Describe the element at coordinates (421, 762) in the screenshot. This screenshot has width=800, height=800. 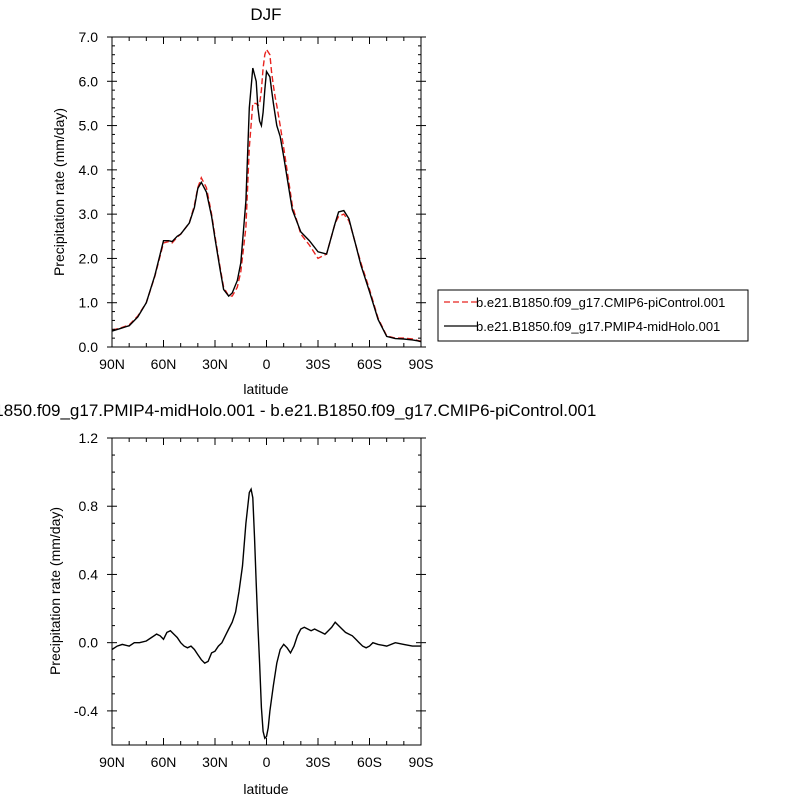
I see `bottom-x-tick-label: 90S` at that location.